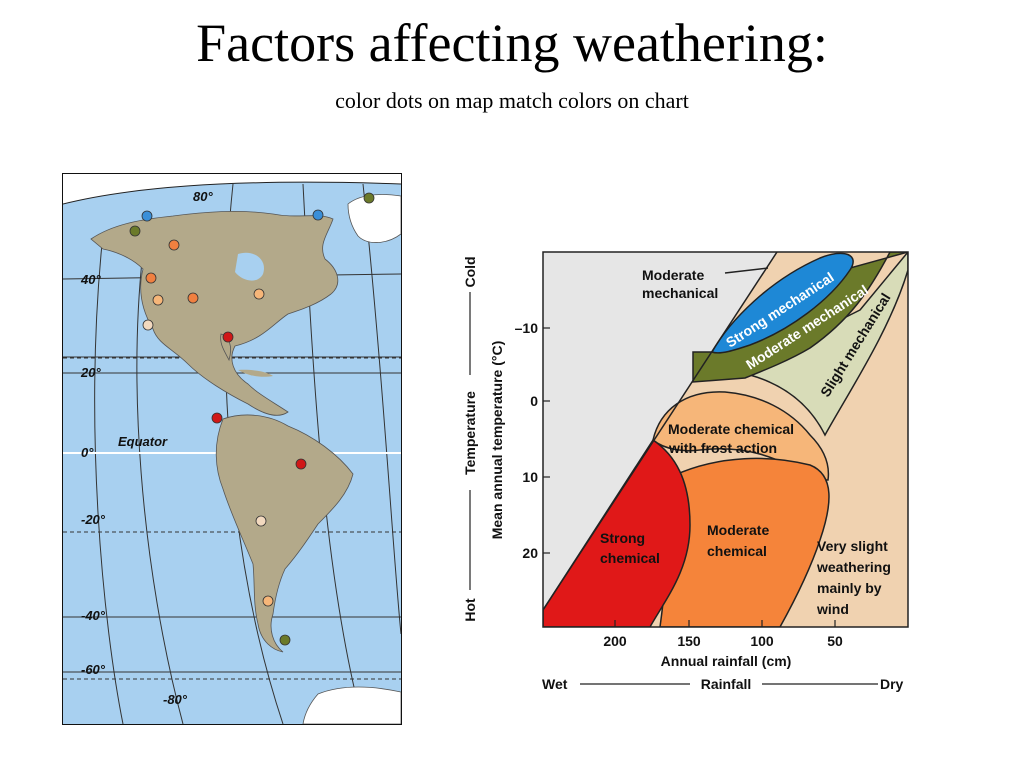  I want to click on x-tick-label: 150, so click(689, 641).